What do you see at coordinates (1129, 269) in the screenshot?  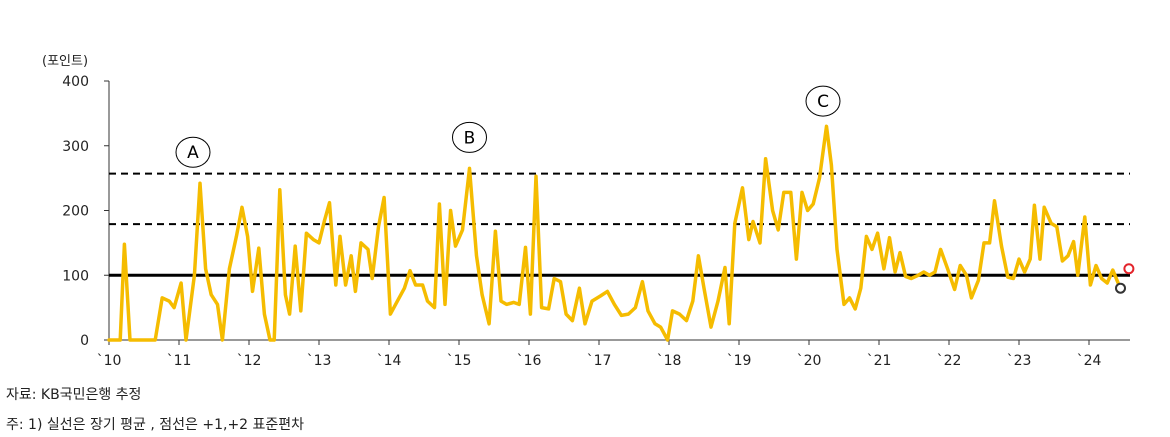 I see `end-marker` at bounding box center [1129, 269].